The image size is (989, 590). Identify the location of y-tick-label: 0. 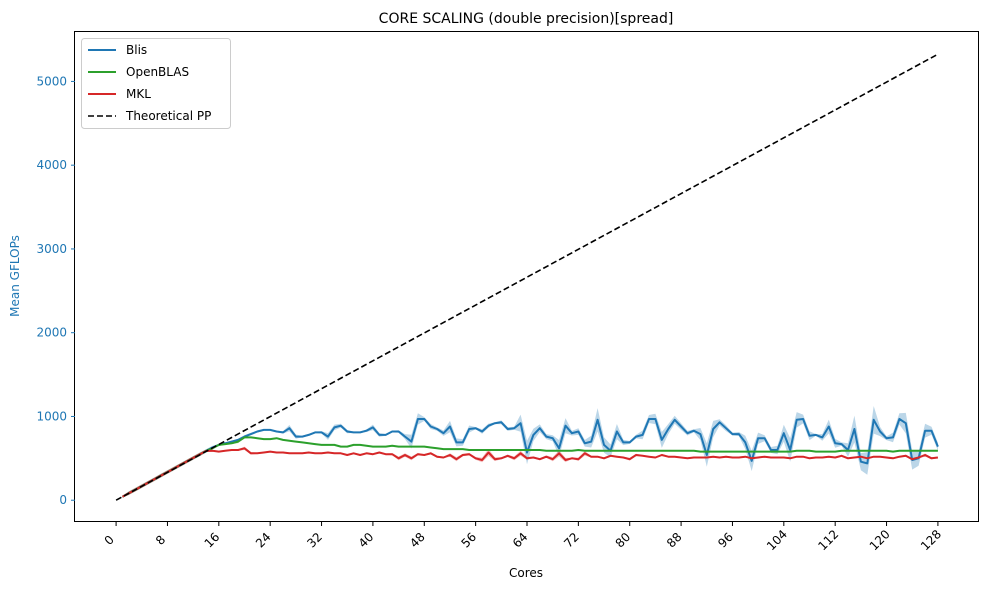
(63, 500).